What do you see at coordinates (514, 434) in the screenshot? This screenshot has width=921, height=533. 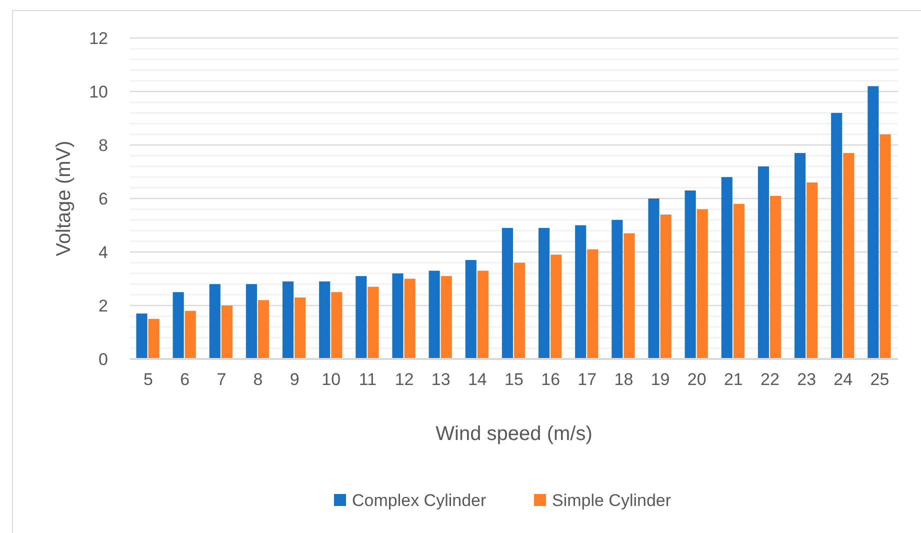 I see `x-axis-title: Wind speed (m/s)` at bounding box center [514, 434].